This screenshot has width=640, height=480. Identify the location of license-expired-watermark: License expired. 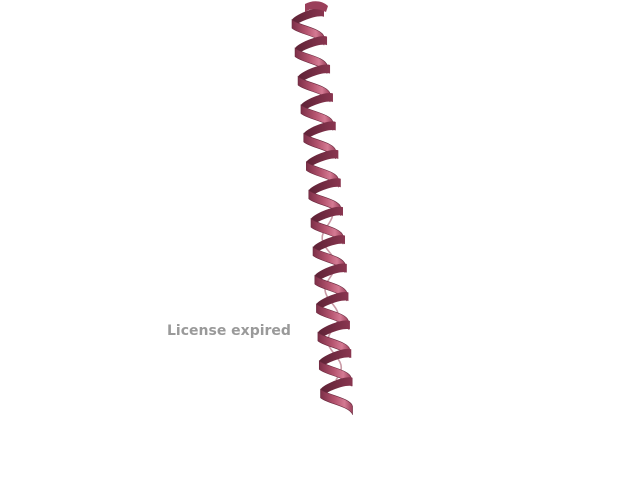
(229, 331).